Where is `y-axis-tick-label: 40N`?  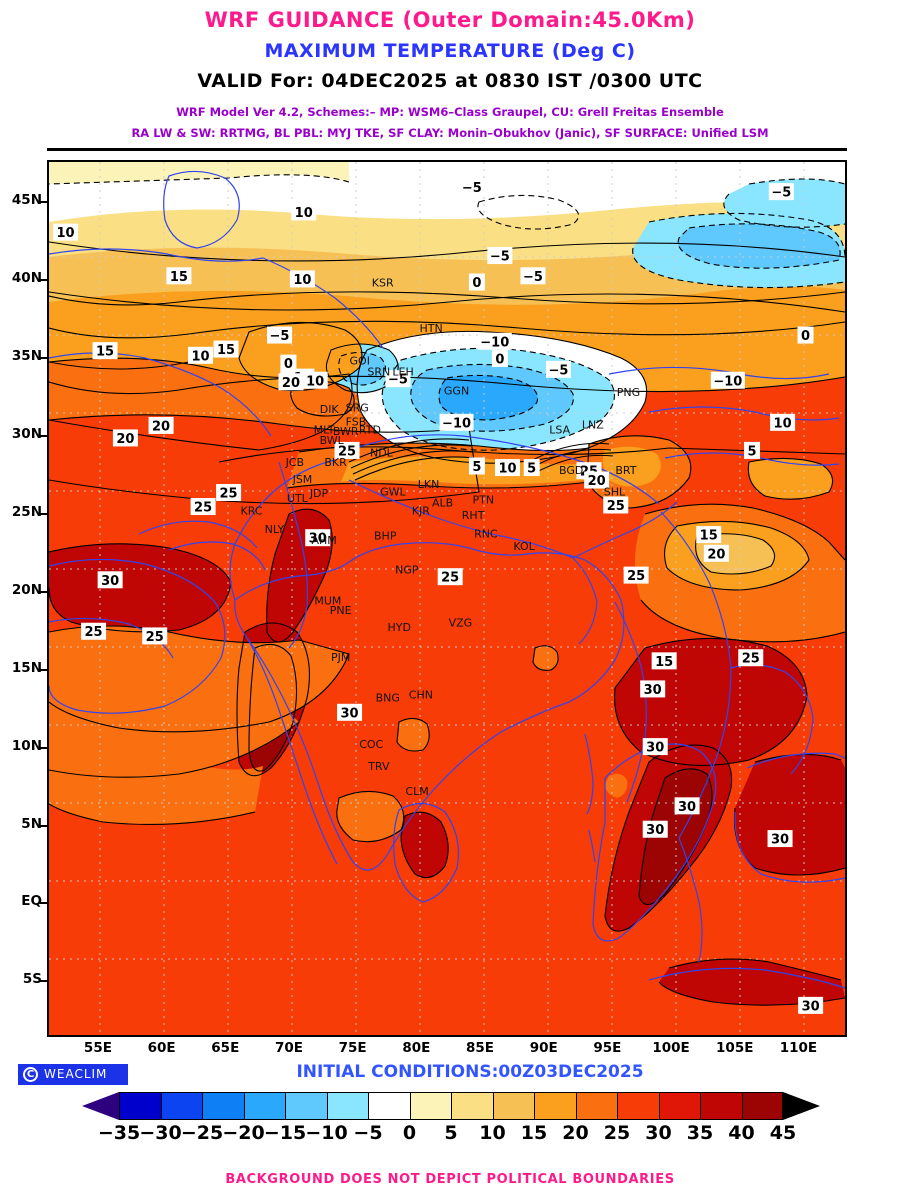
y-axis-tick-label: 40N is located at coordinates (26, 277).